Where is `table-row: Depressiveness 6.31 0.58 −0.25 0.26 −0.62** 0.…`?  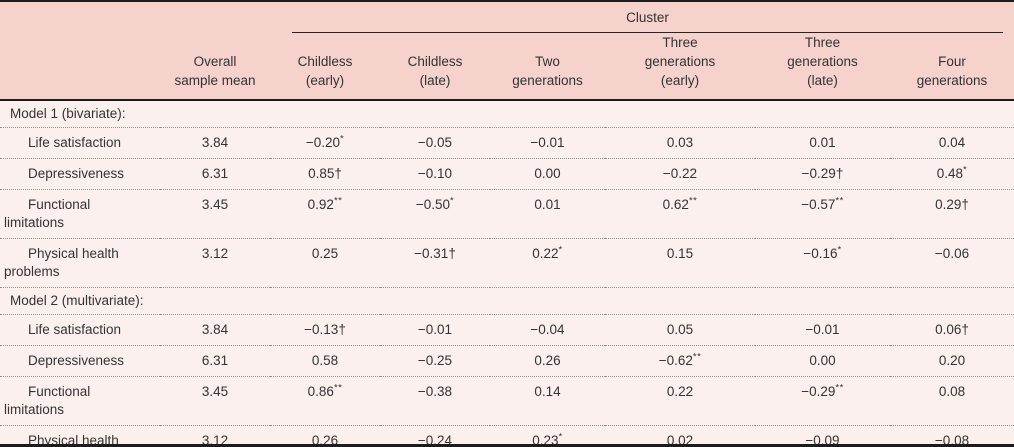 table-row: Depressiveness 6.31 0.58 −0.25 0.26 −0.62** 0.… is located at coordinates (507, 361).